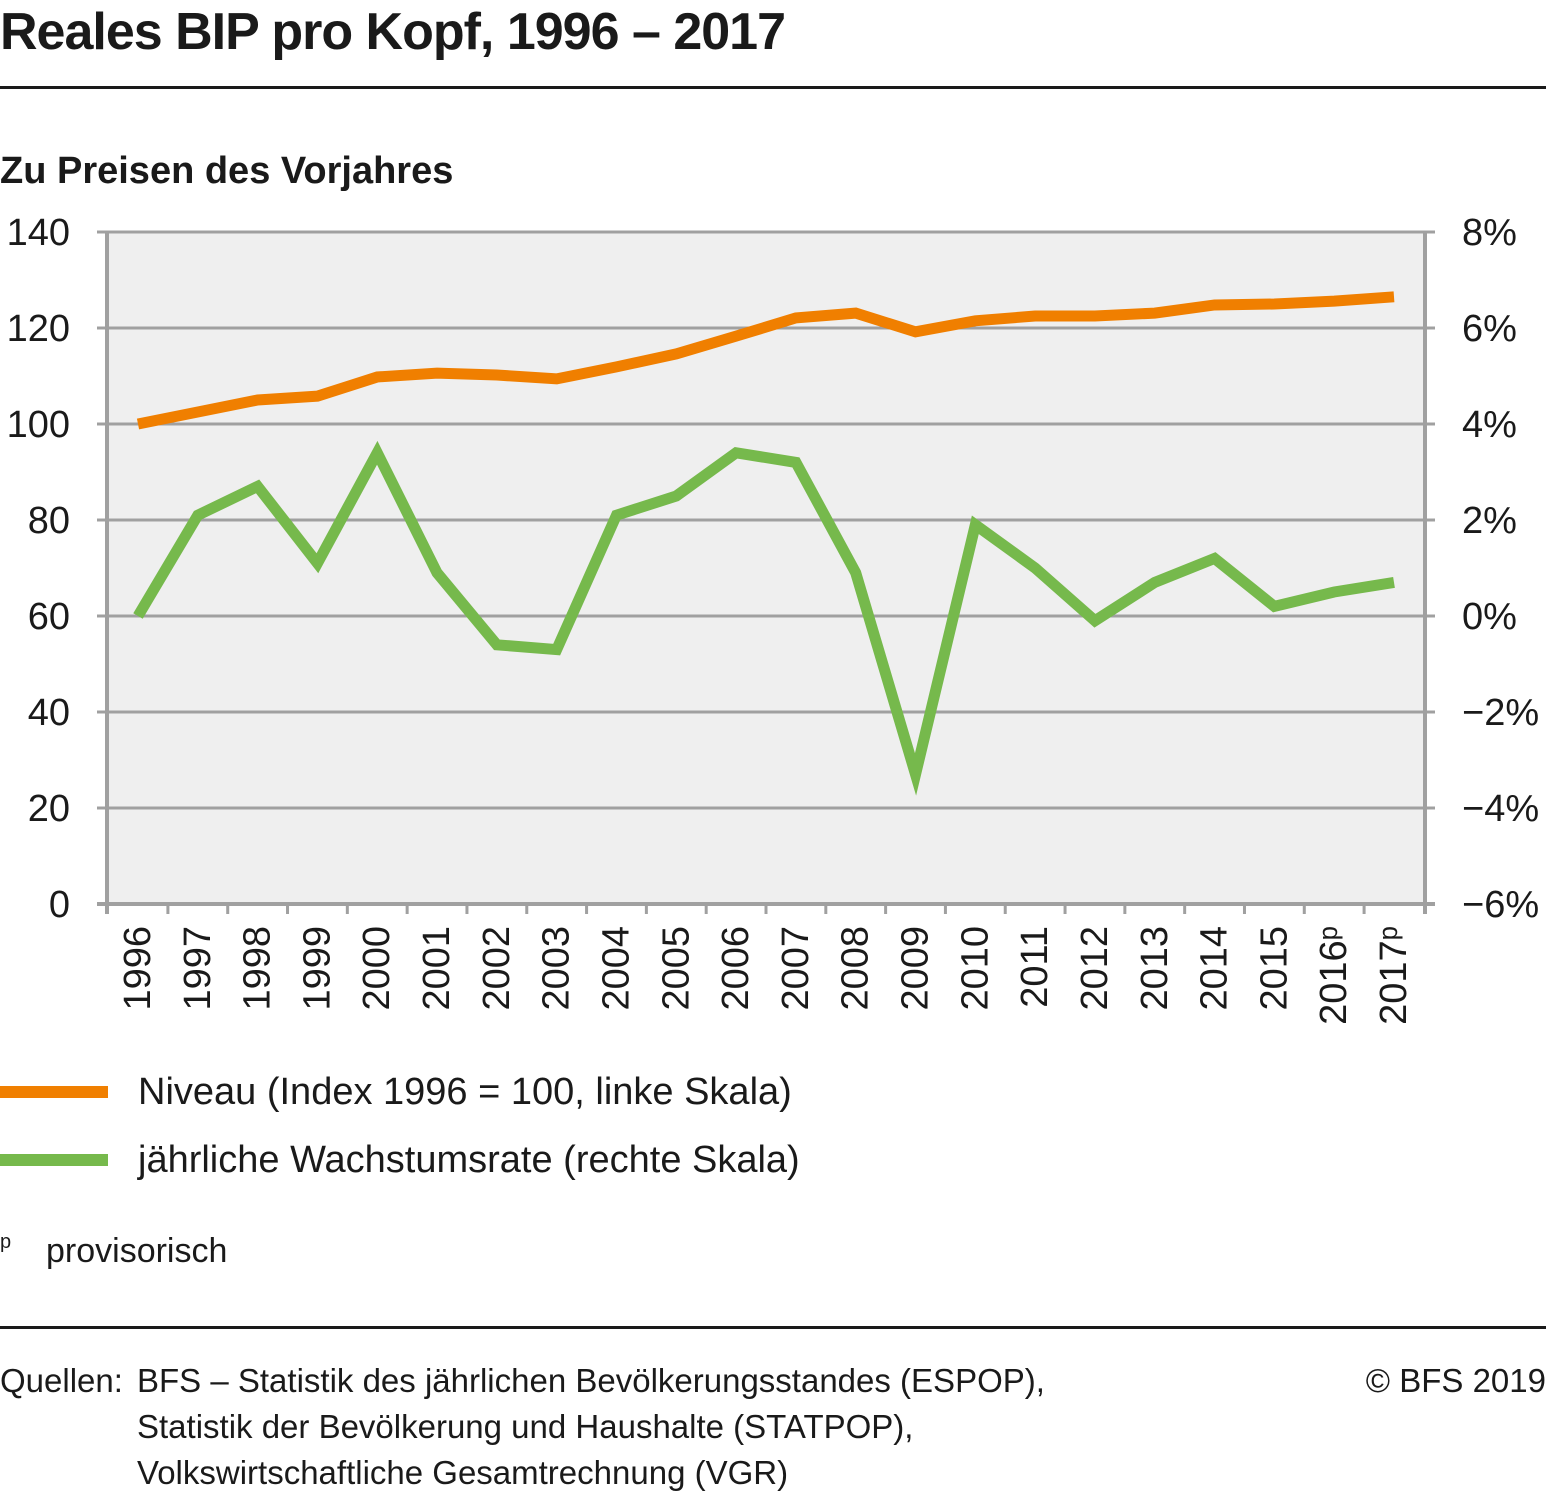 Image resolution: width=1546 pixels, height=1496 pixels. Describe the element at coordinates (1489, 329) in the screenshot. I see `y-right-tick-label: 6%` at that location.